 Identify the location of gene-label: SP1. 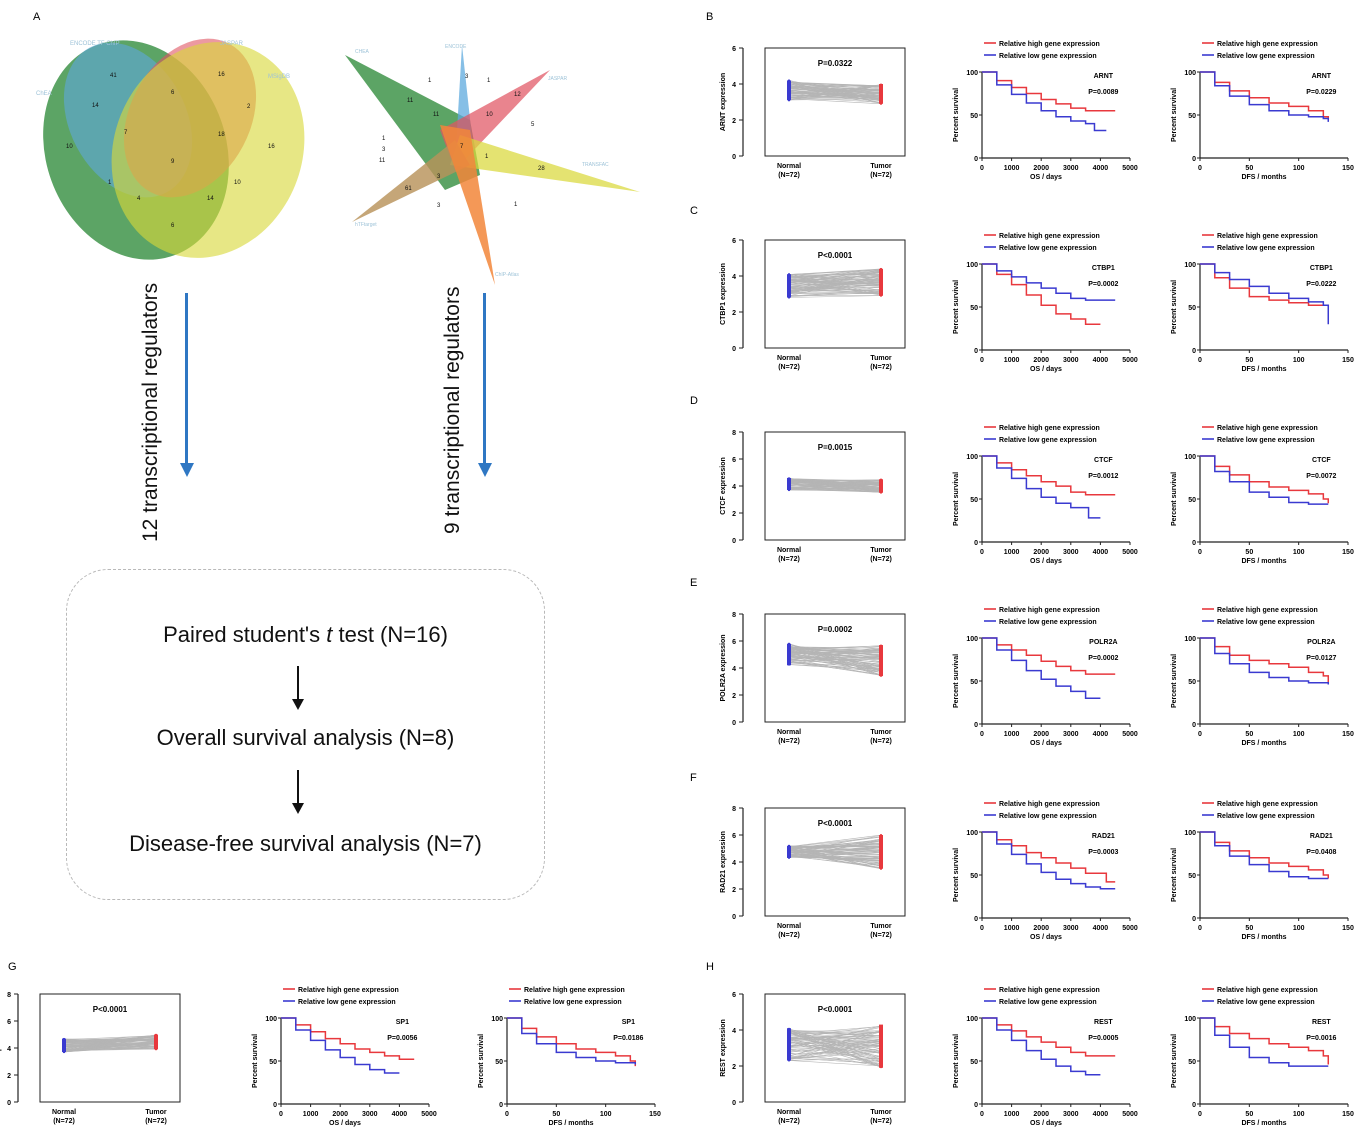
(628, 1022).